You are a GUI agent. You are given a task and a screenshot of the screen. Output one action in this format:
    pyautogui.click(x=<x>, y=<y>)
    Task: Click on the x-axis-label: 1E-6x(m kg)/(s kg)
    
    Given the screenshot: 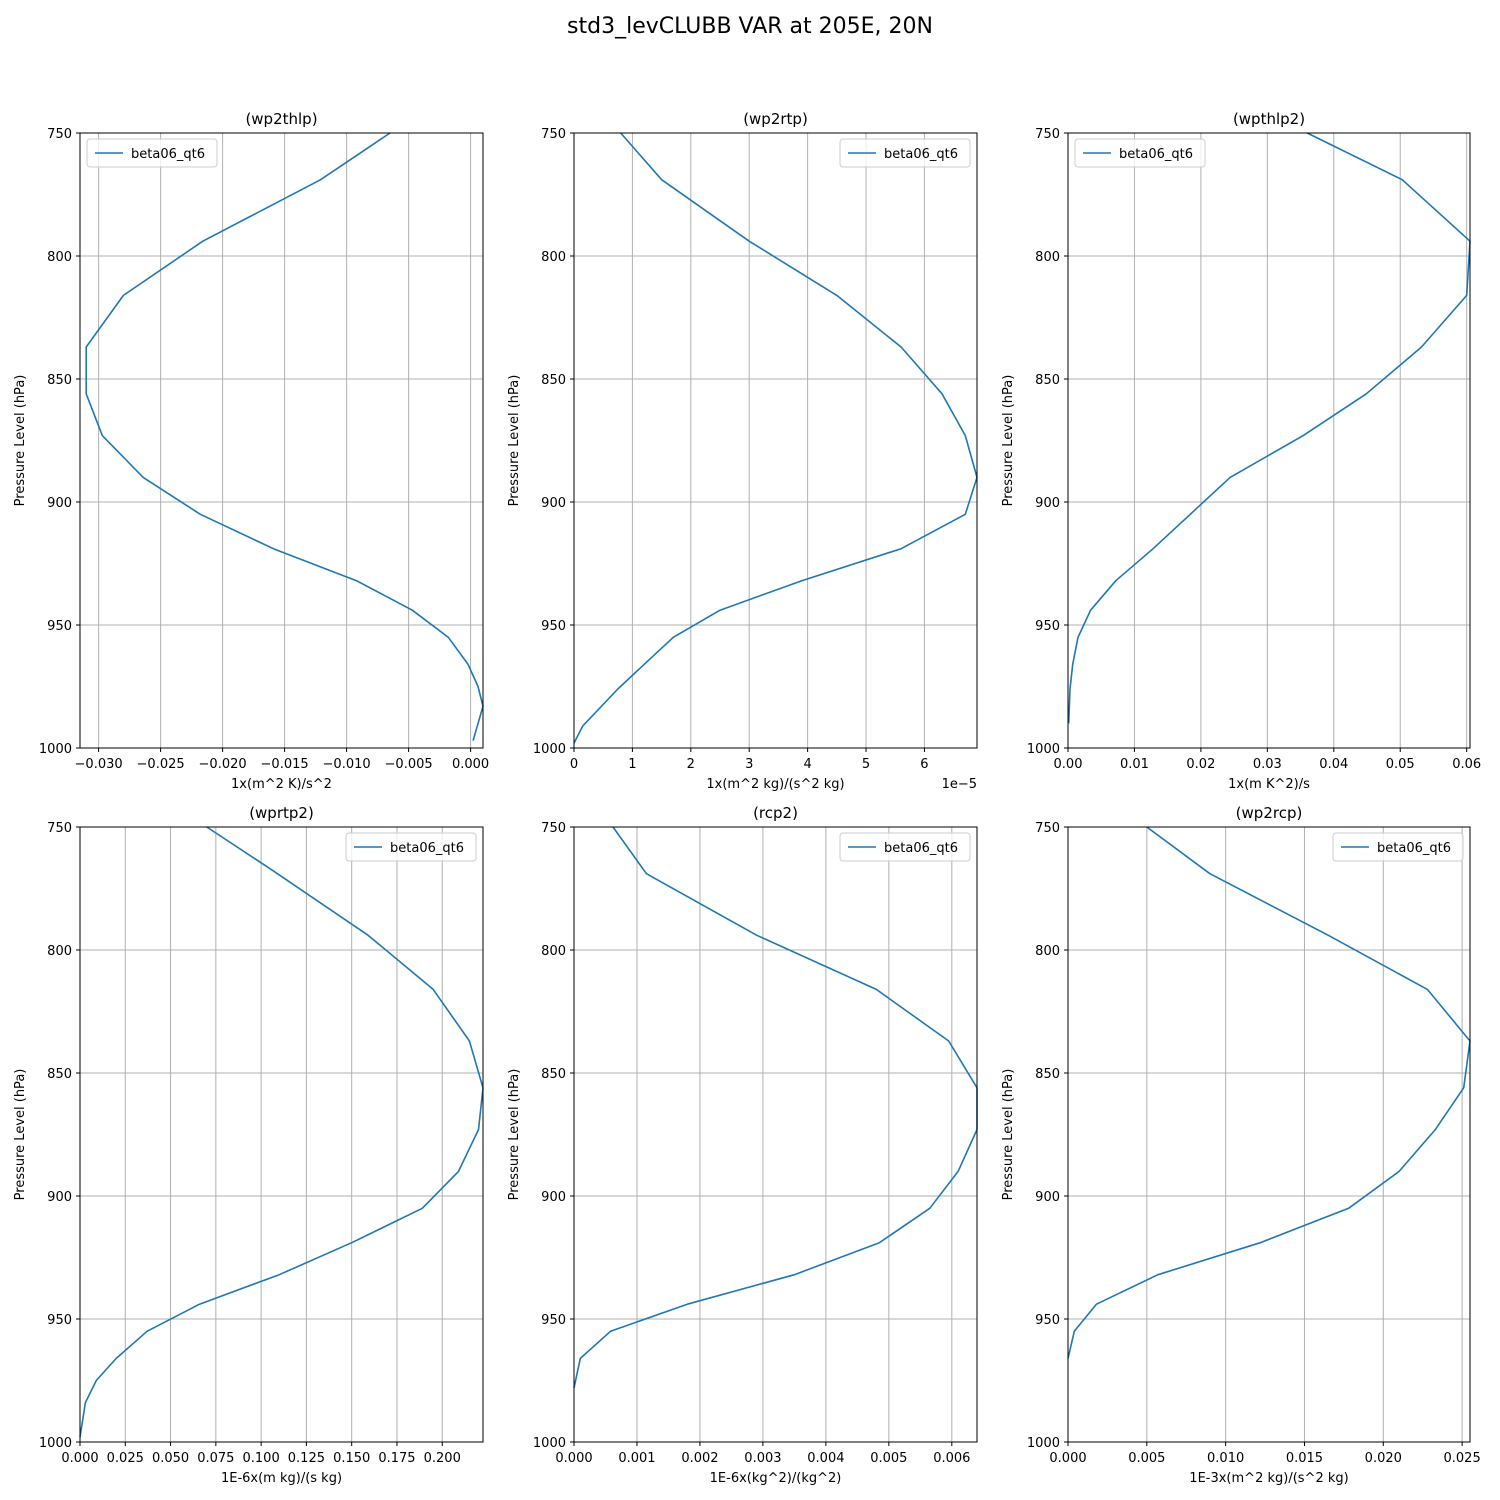 What is the action you would take?
    pyautogui.click(x=281, y=1478)
    